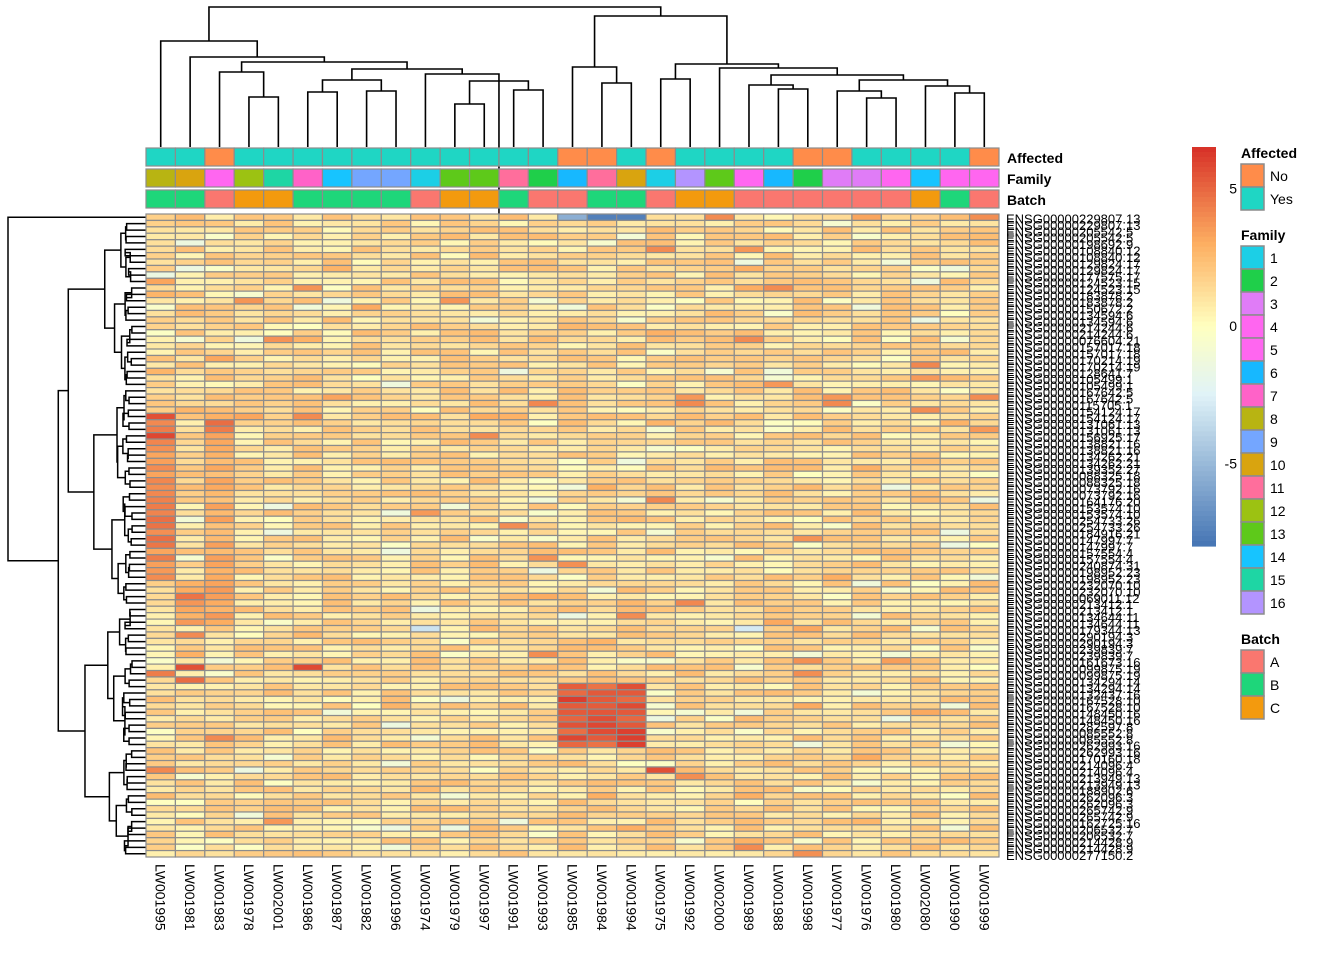  Describe the element at coordinates (573, 897) in the screenshot. I see `column-label: LW001985` at that location.